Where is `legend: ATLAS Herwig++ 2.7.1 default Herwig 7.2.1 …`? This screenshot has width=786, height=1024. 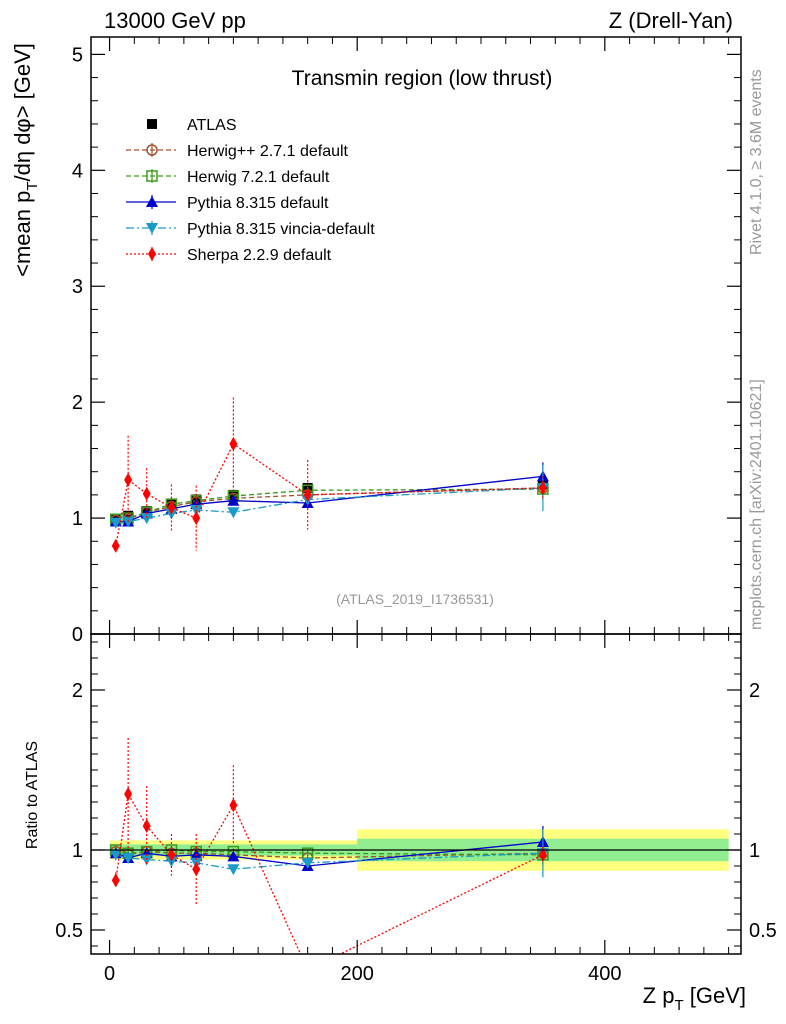
legend: ATLAS Herwig++ 2.7.1 default Herwig 7.2.1 … is located at coordinates (250, 190).